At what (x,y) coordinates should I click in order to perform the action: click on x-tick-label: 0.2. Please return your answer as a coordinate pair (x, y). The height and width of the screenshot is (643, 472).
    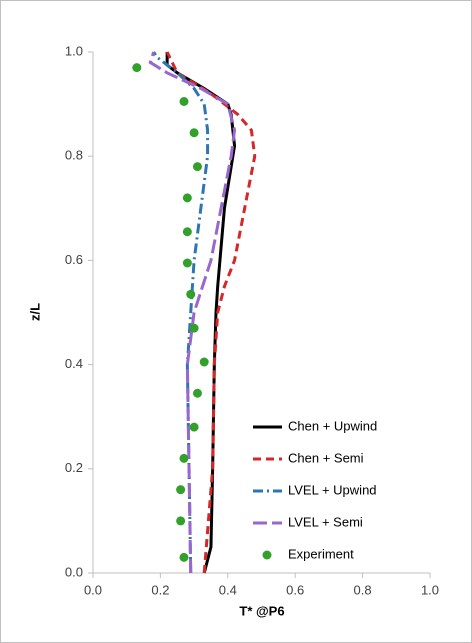
    Looking at the image, I should click on (160, 589).